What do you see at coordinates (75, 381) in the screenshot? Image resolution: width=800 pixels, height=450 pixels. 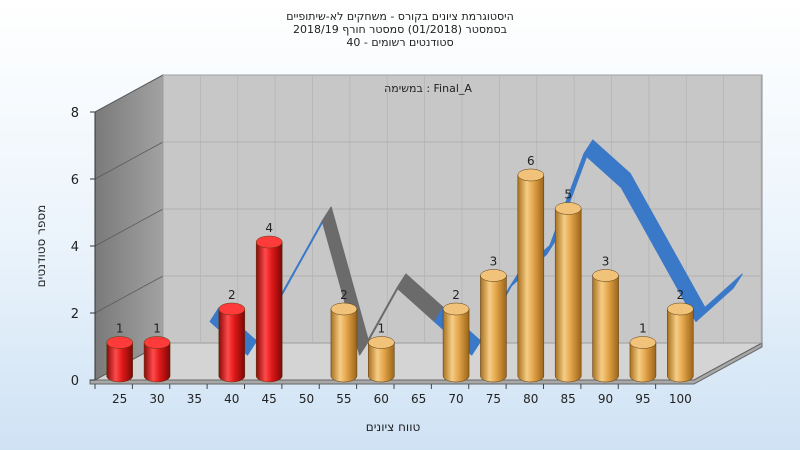 I see `y-tick-label: 0` at bounding box center [75, 381].